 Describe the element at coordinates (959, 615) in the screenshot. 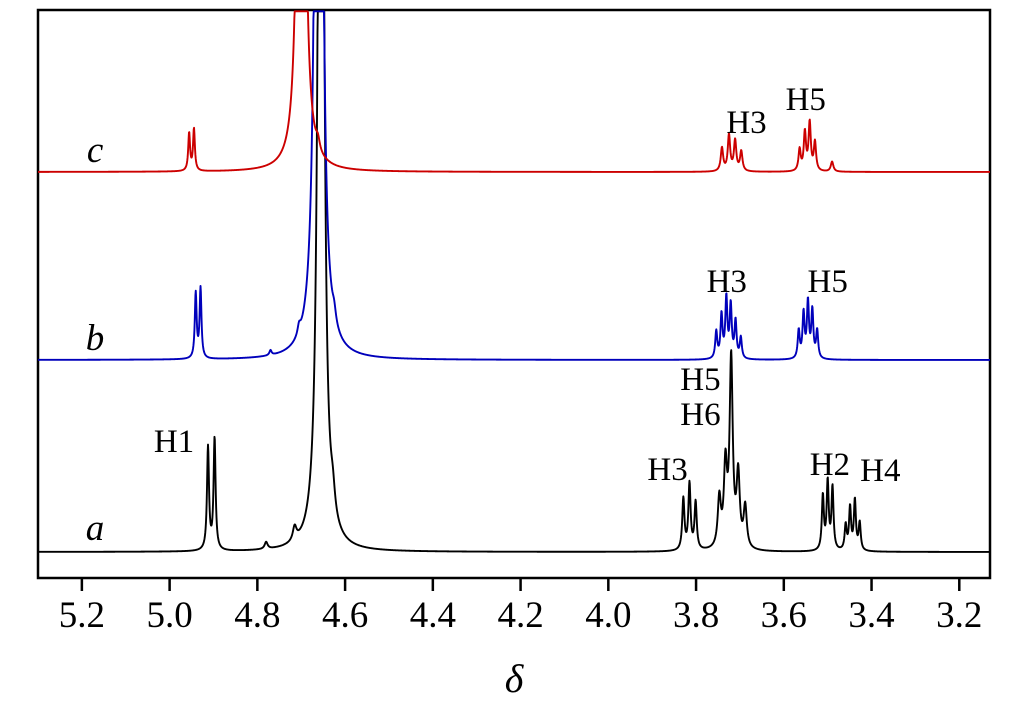

I see `x-axis-tick-label: 3.2` at that location.